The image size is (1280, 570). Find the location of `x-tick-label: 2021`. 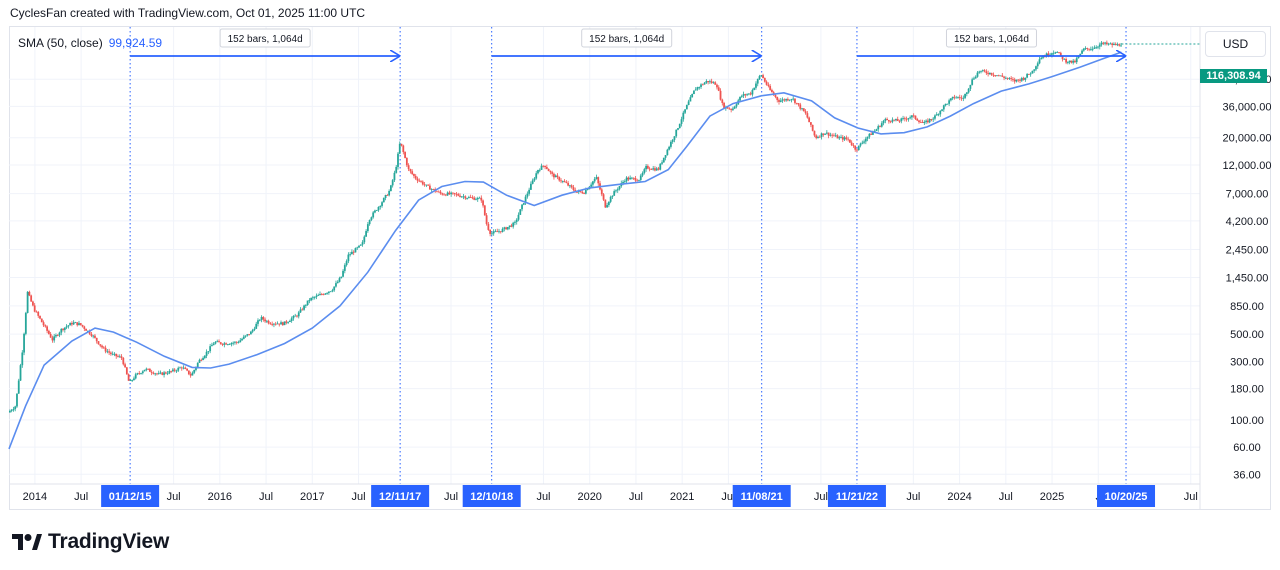

x-tick-label: 2021 is located at coordinates (682, 497).